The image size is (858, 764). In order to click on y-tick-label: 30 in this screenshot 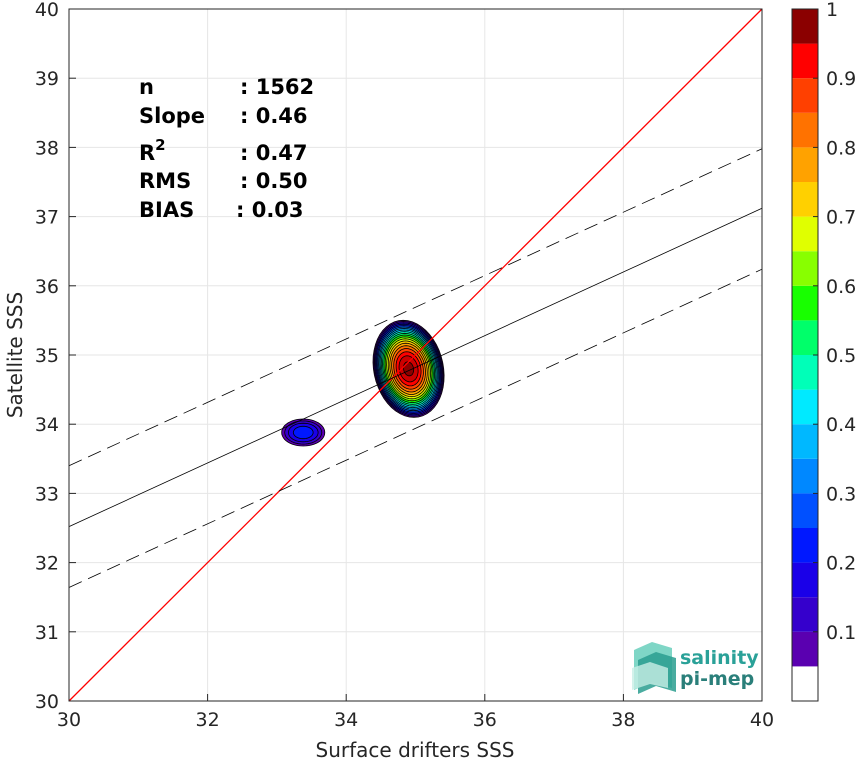, I will do `click(47, 702)`.